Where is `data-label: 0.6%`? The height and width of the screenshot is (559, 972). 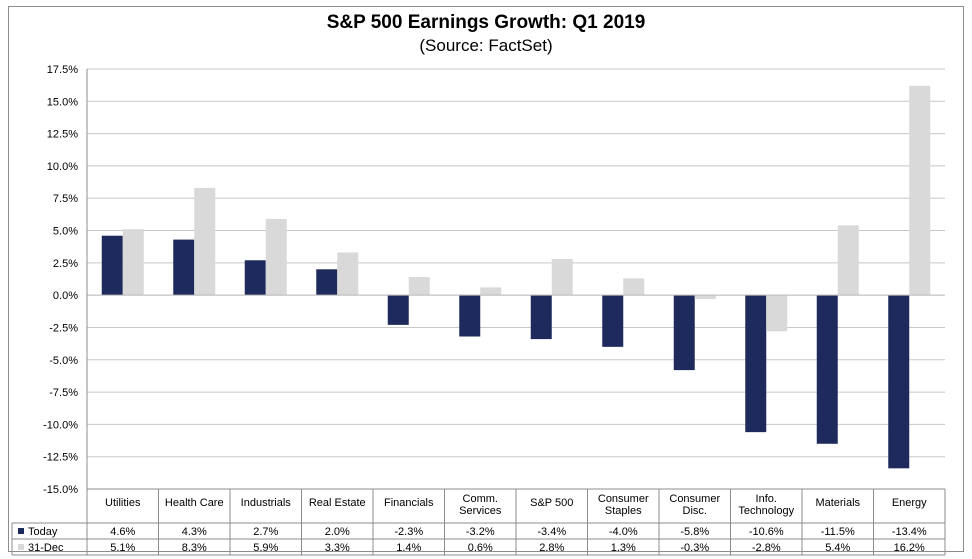 data-label: 0.6% is located at coordinates (480, 548).